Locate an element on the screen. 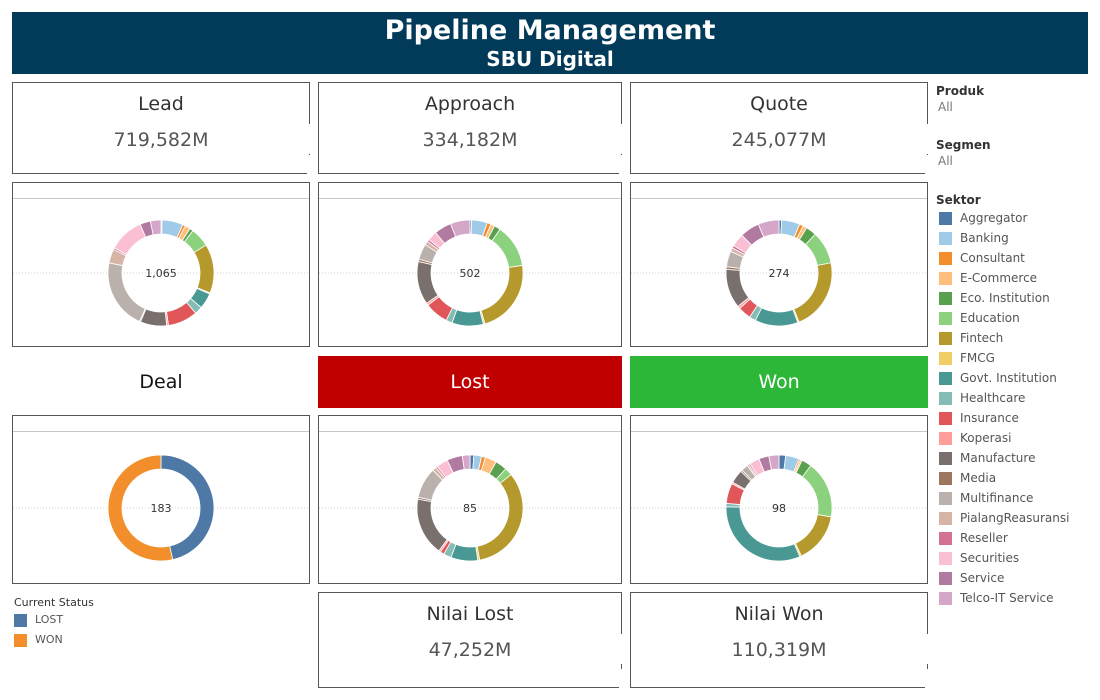 The image size is (1100, 700). donut-quote-panel: 274 is located at coordinates (779, 264).